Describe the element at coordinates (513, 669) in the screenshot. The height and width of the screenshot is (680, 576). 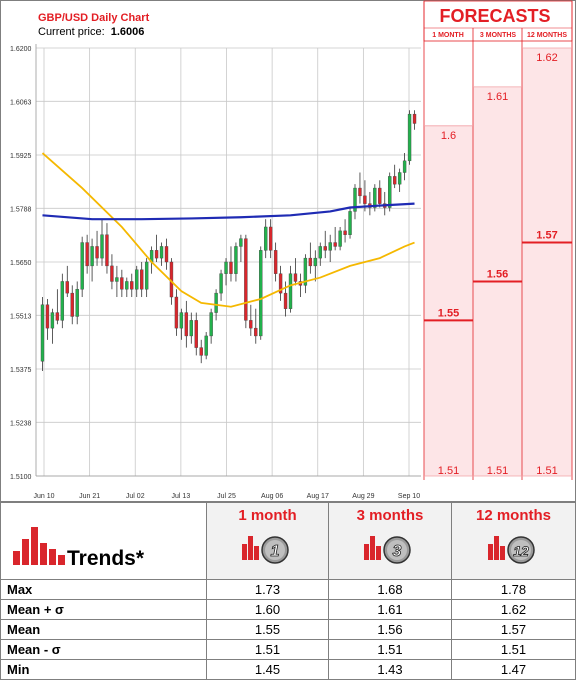
I see `row-value: 1.47` at that location.